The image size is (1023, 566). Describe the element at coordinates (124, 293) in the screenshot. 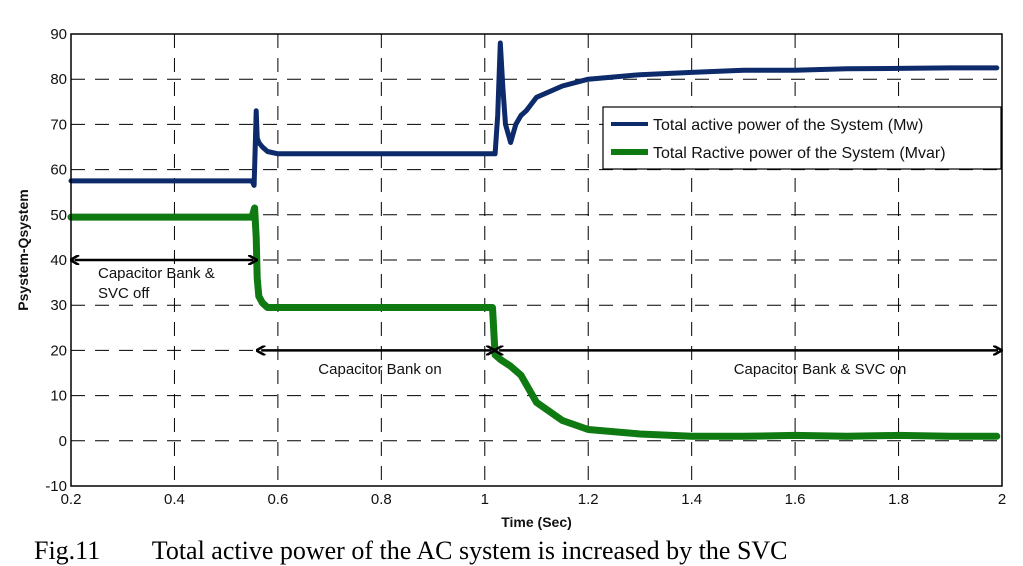

I see `annotation-text: SVC off` at that location.